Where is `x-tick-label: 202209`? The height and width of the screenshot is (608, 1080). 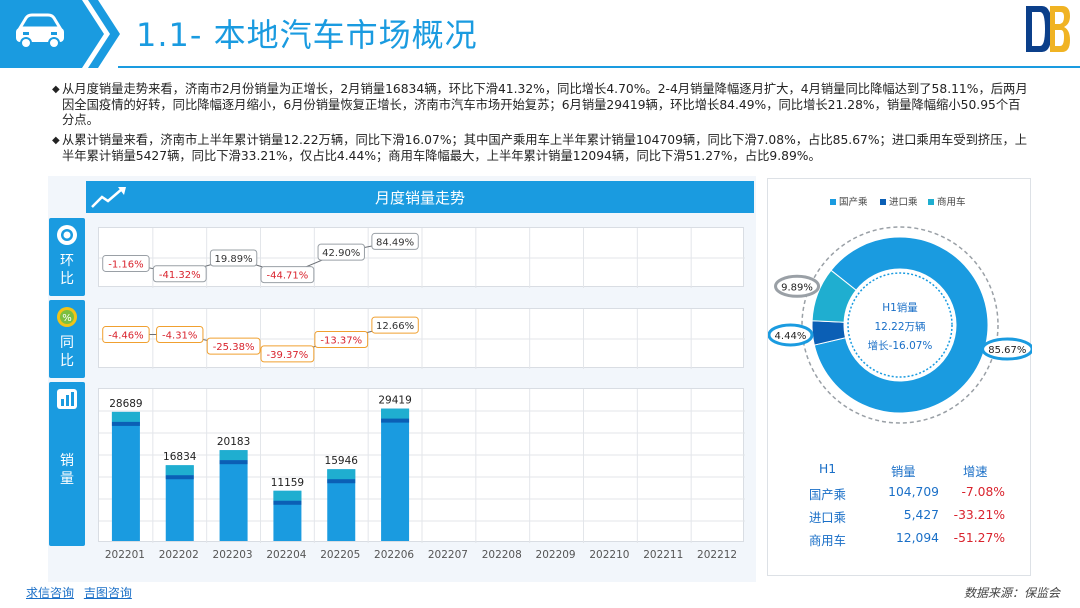 x-tick-label: 202209 is located at coordinates (556, 555).